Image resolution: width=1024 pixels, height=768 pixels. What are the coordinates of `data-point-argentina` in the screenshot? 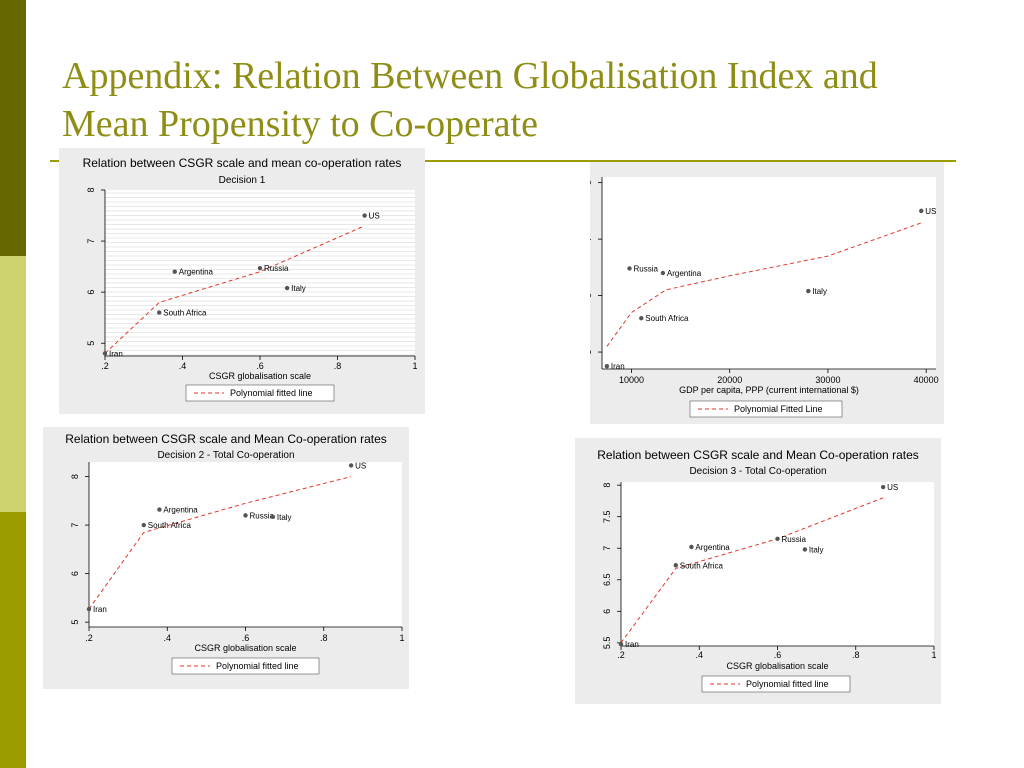 It's located at (663, 273).